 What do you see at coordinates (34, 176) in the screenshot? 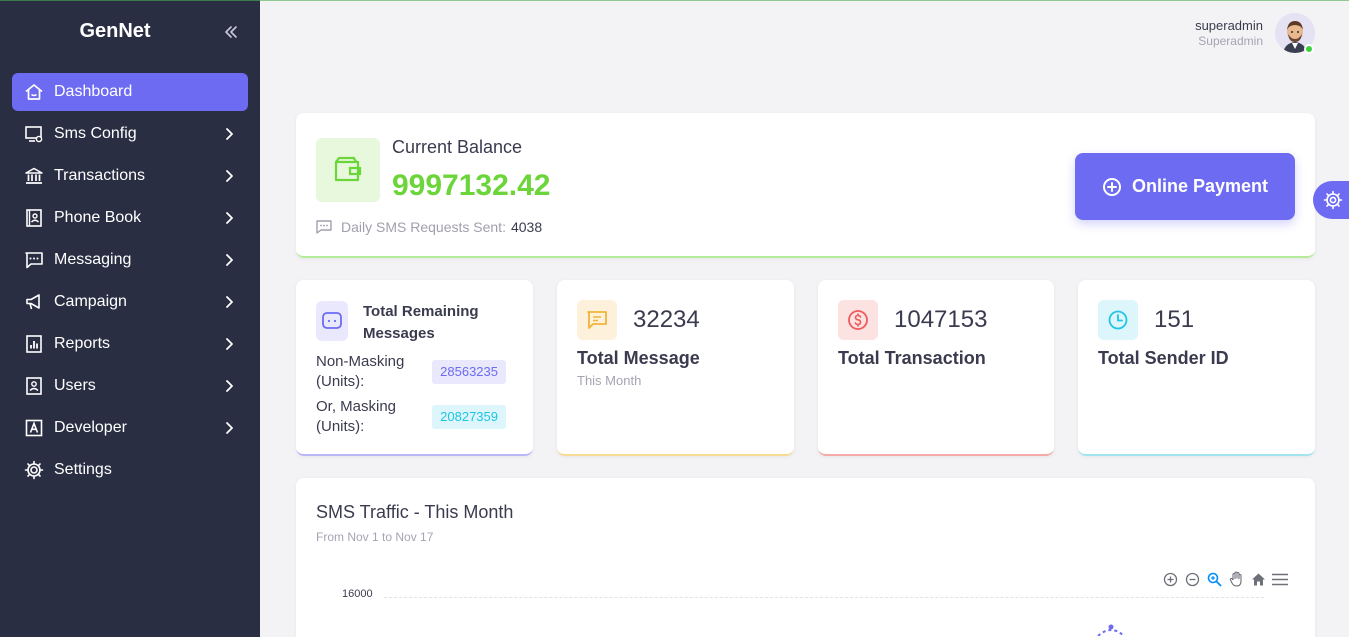
I see `bank-icon` at bounding box center [34, 176].